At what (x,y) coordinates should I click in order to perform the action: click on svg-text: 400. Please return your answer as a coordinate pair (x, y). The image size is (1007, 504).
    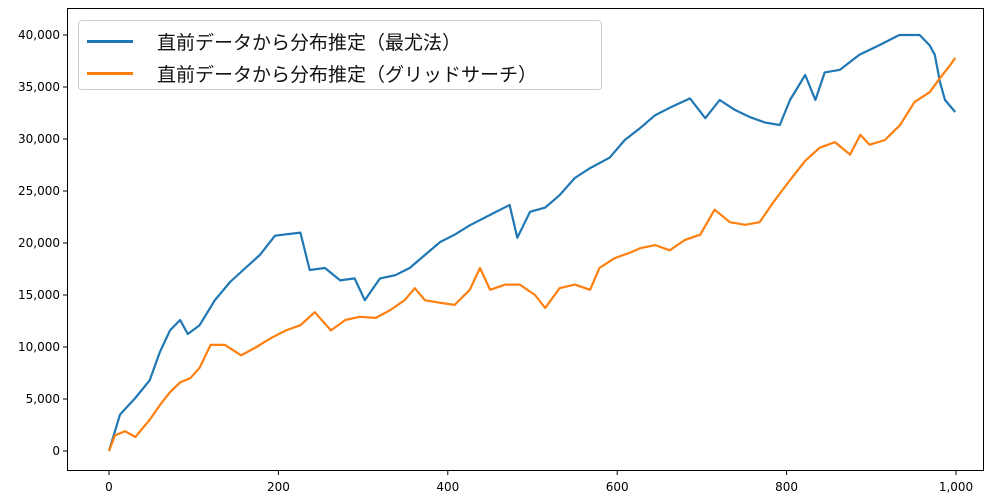
    Looking at the image, I should click on (447, 487).